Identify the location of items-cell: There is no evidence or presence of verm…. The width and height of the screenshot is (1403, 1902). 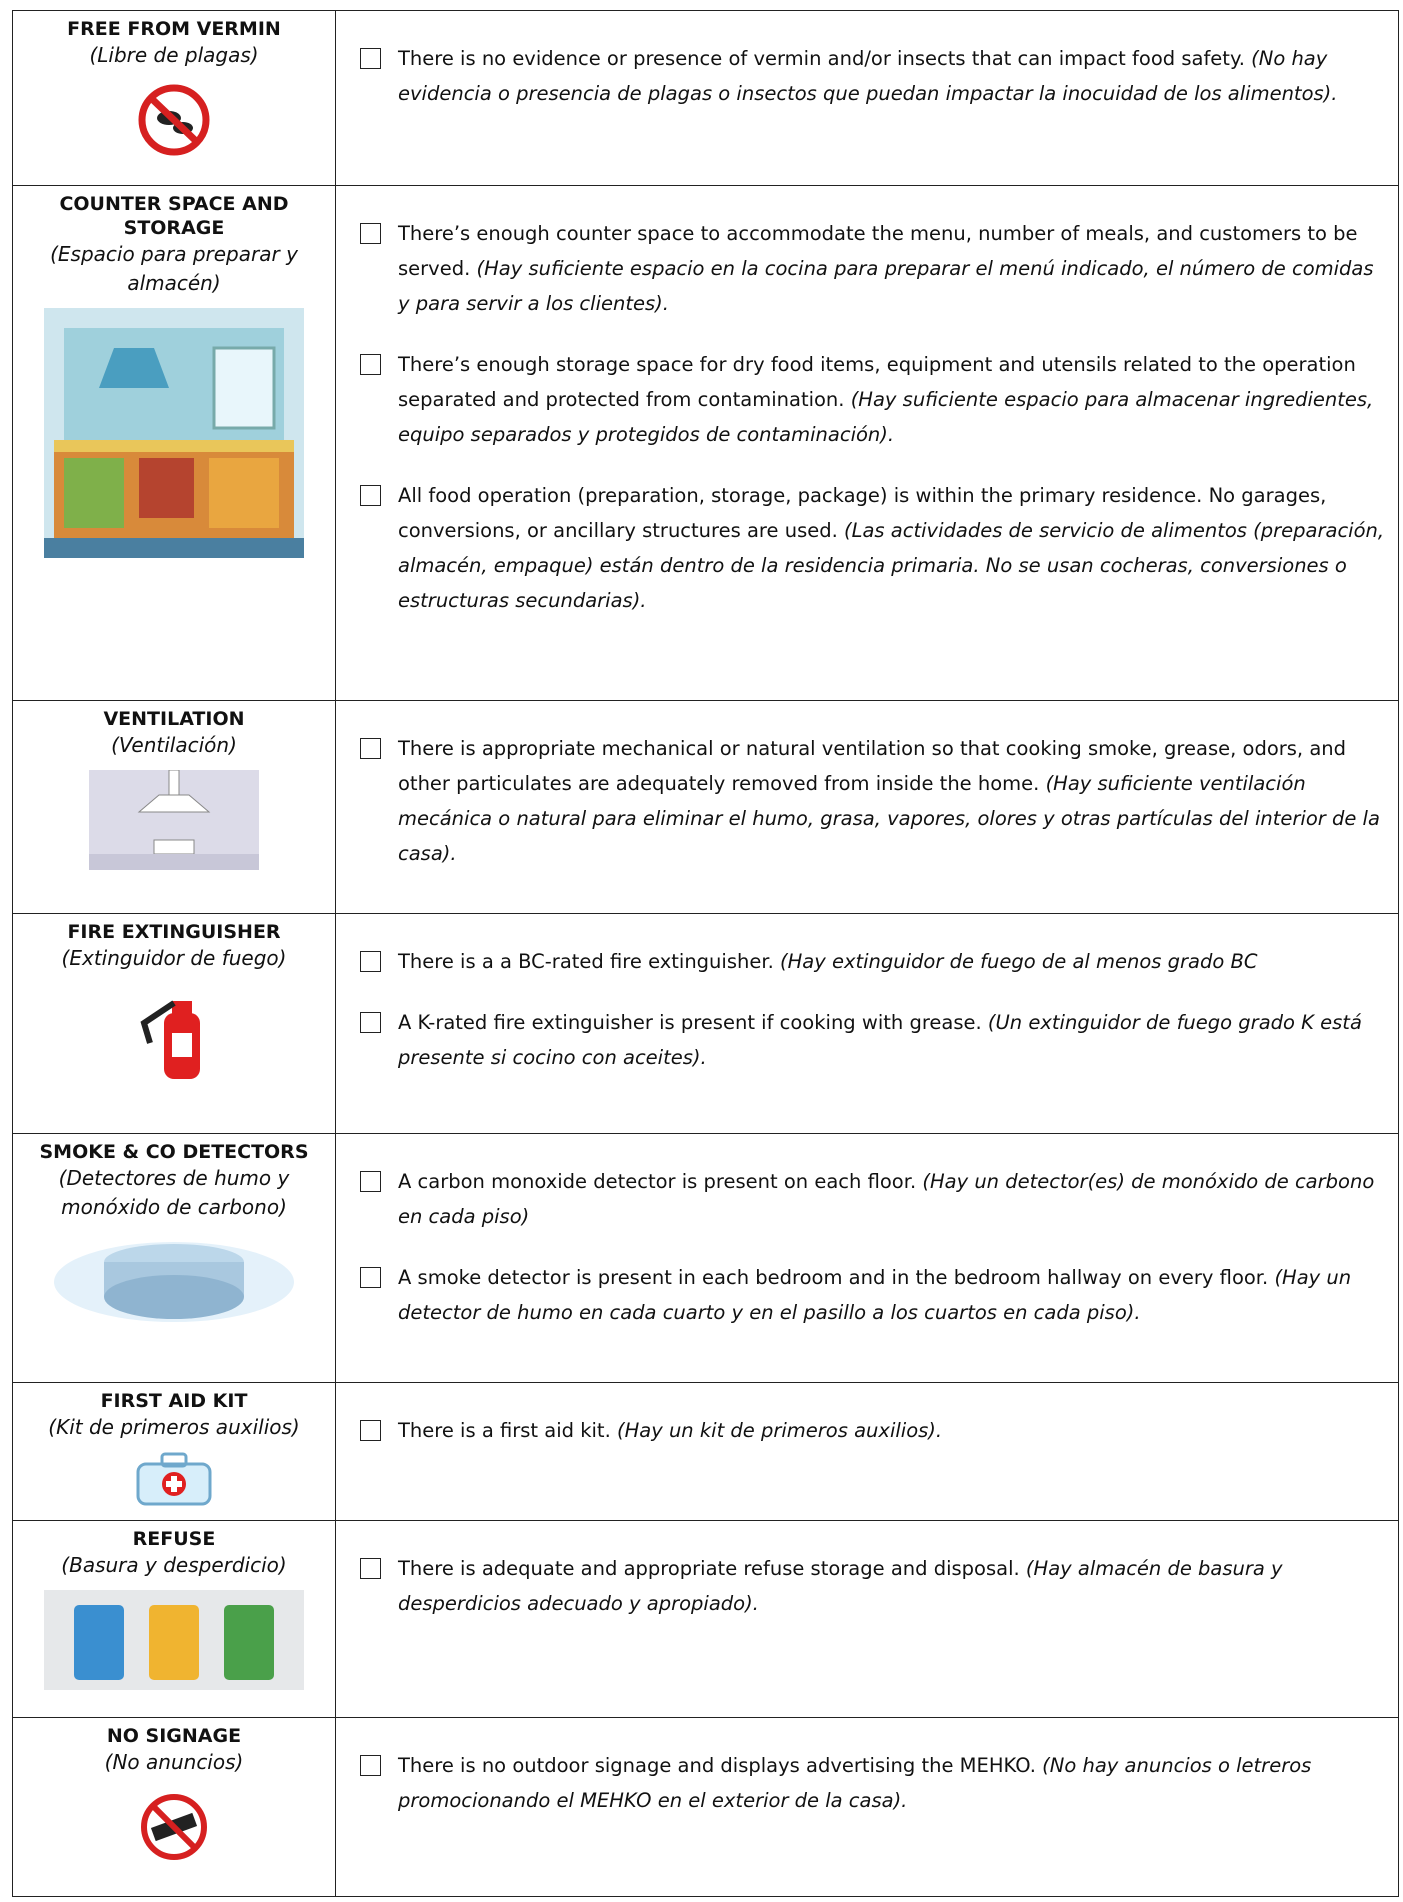
(867, 98).